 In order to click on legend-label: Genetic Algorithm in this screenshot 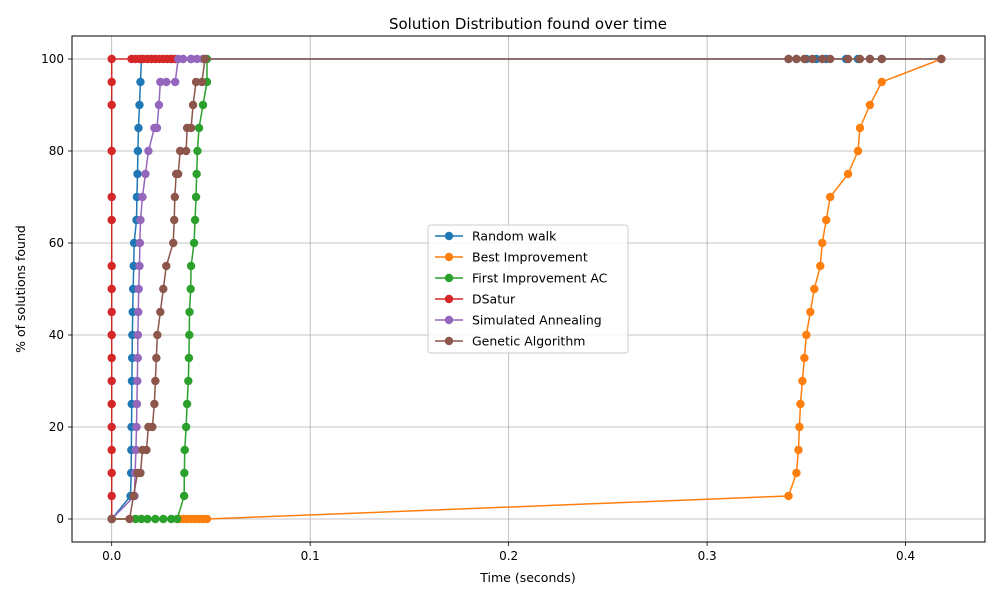, I will do `click(528, 341)`.